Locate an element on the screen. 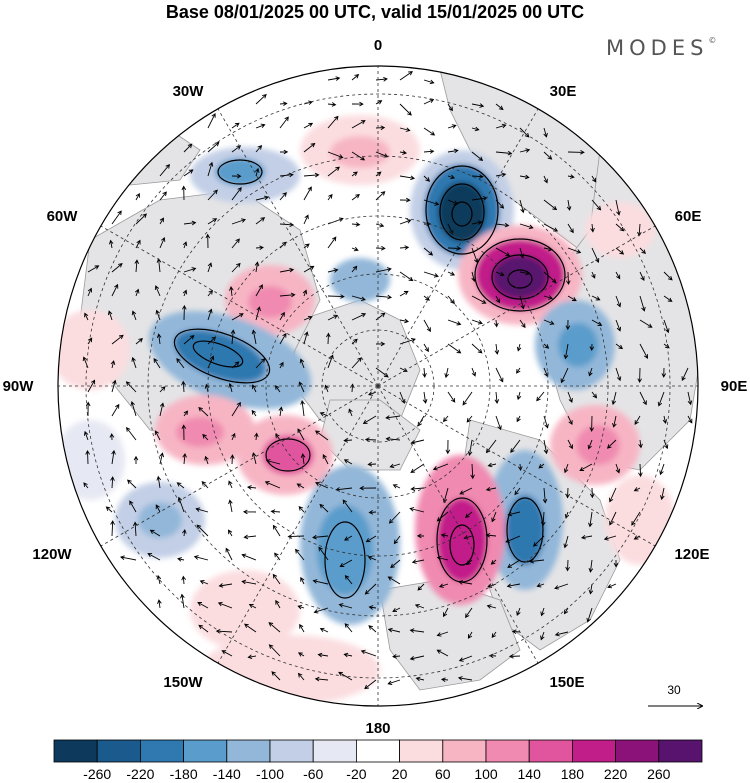 The image size is (750, 783). colorbar-tick-label: -100 is located at coordinates (270, 774).